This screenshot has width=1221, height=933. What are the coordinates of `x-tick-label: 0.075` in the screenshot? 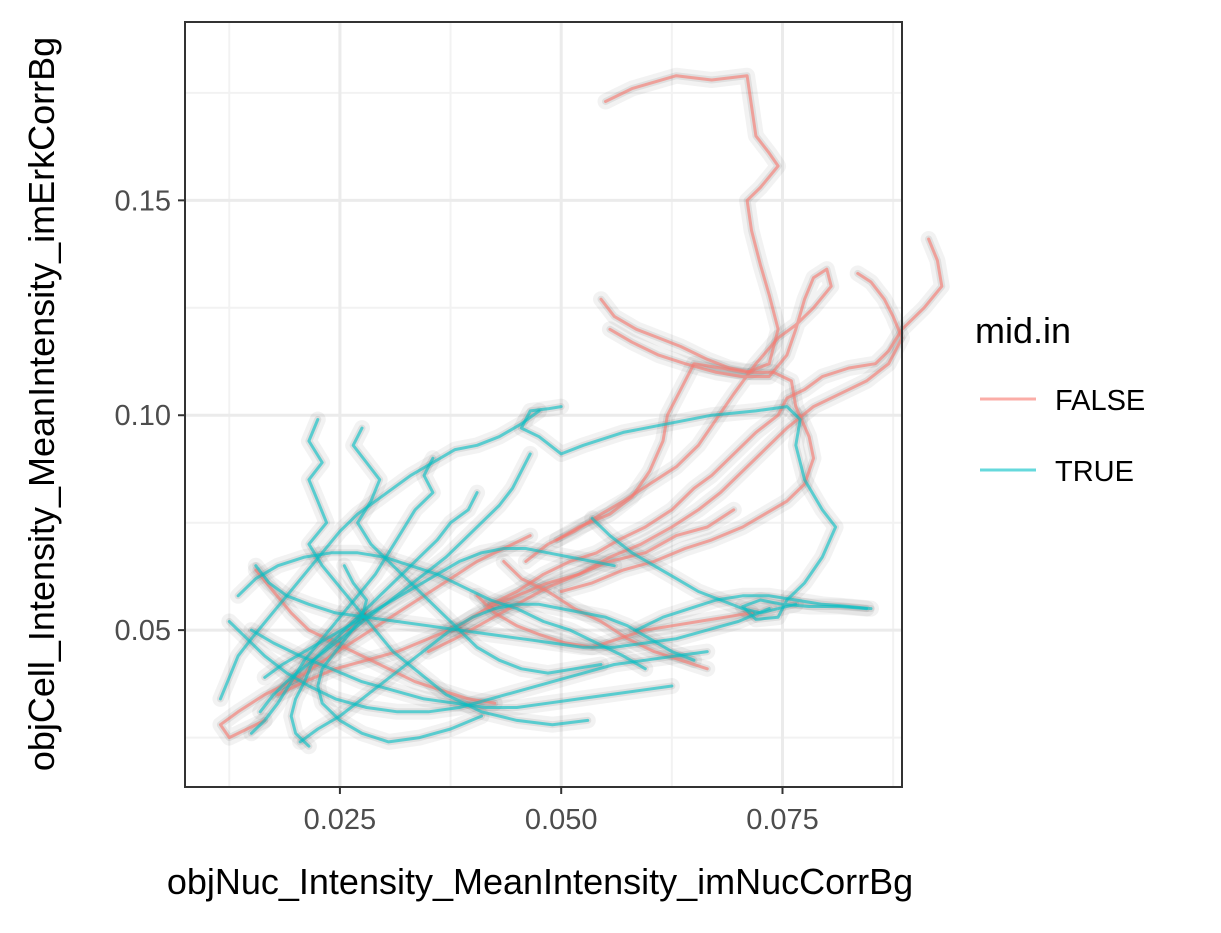 It's located at (782, 820).